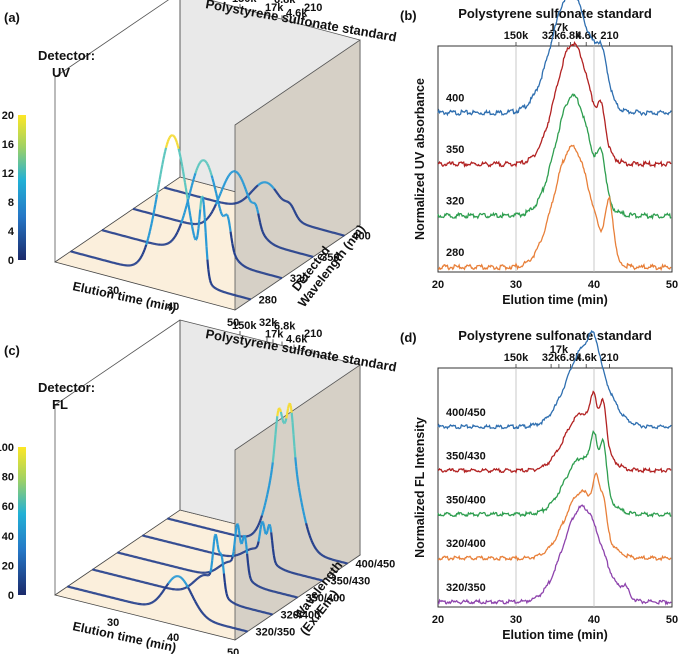 The width and height of the screenshot is (685, 654). I want to click on series-320/350, so click(157, 604).